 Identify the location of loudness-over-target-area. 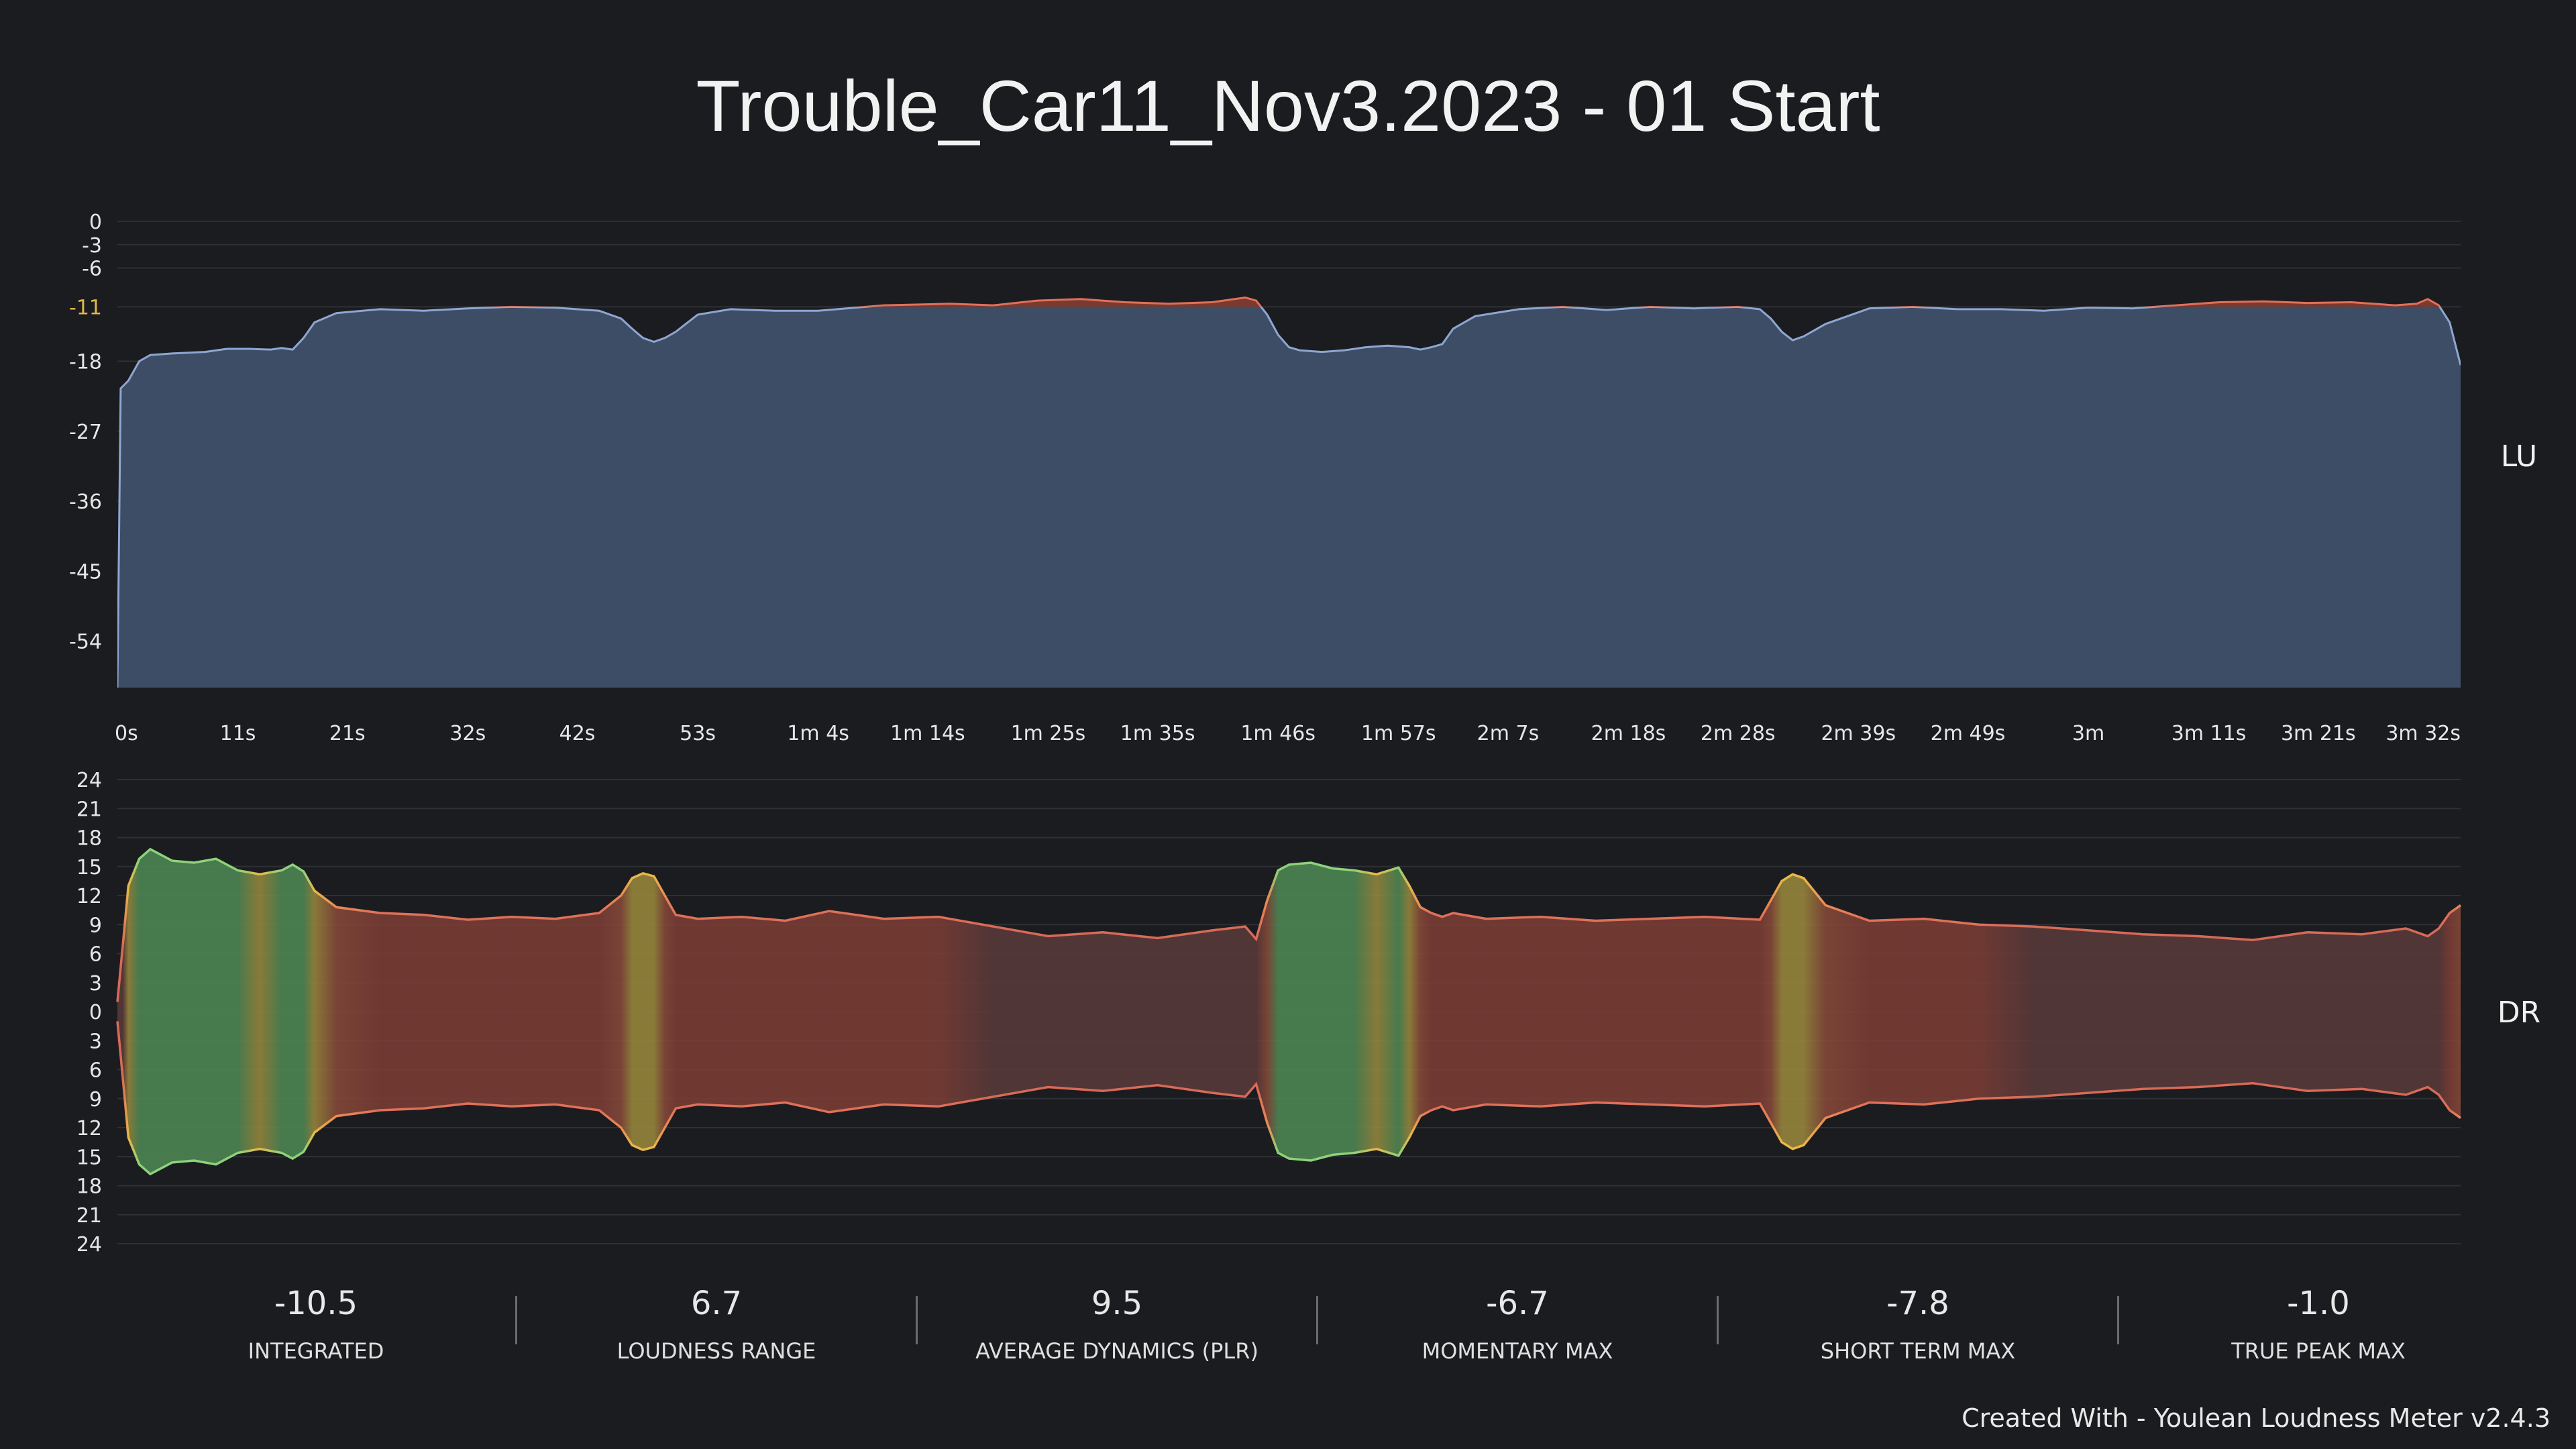
(1475, 302).